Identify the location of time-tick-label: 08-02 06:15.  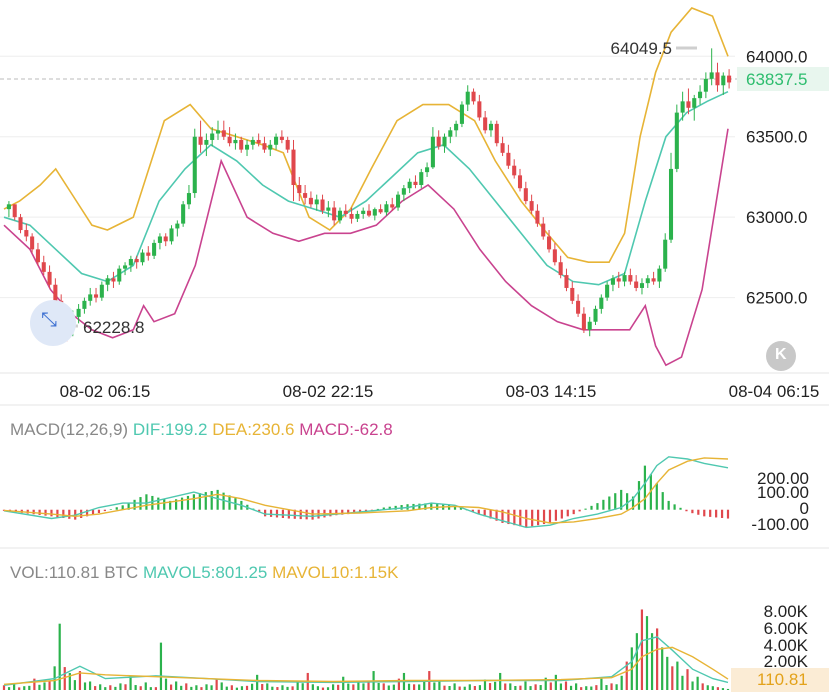
(105, 391).